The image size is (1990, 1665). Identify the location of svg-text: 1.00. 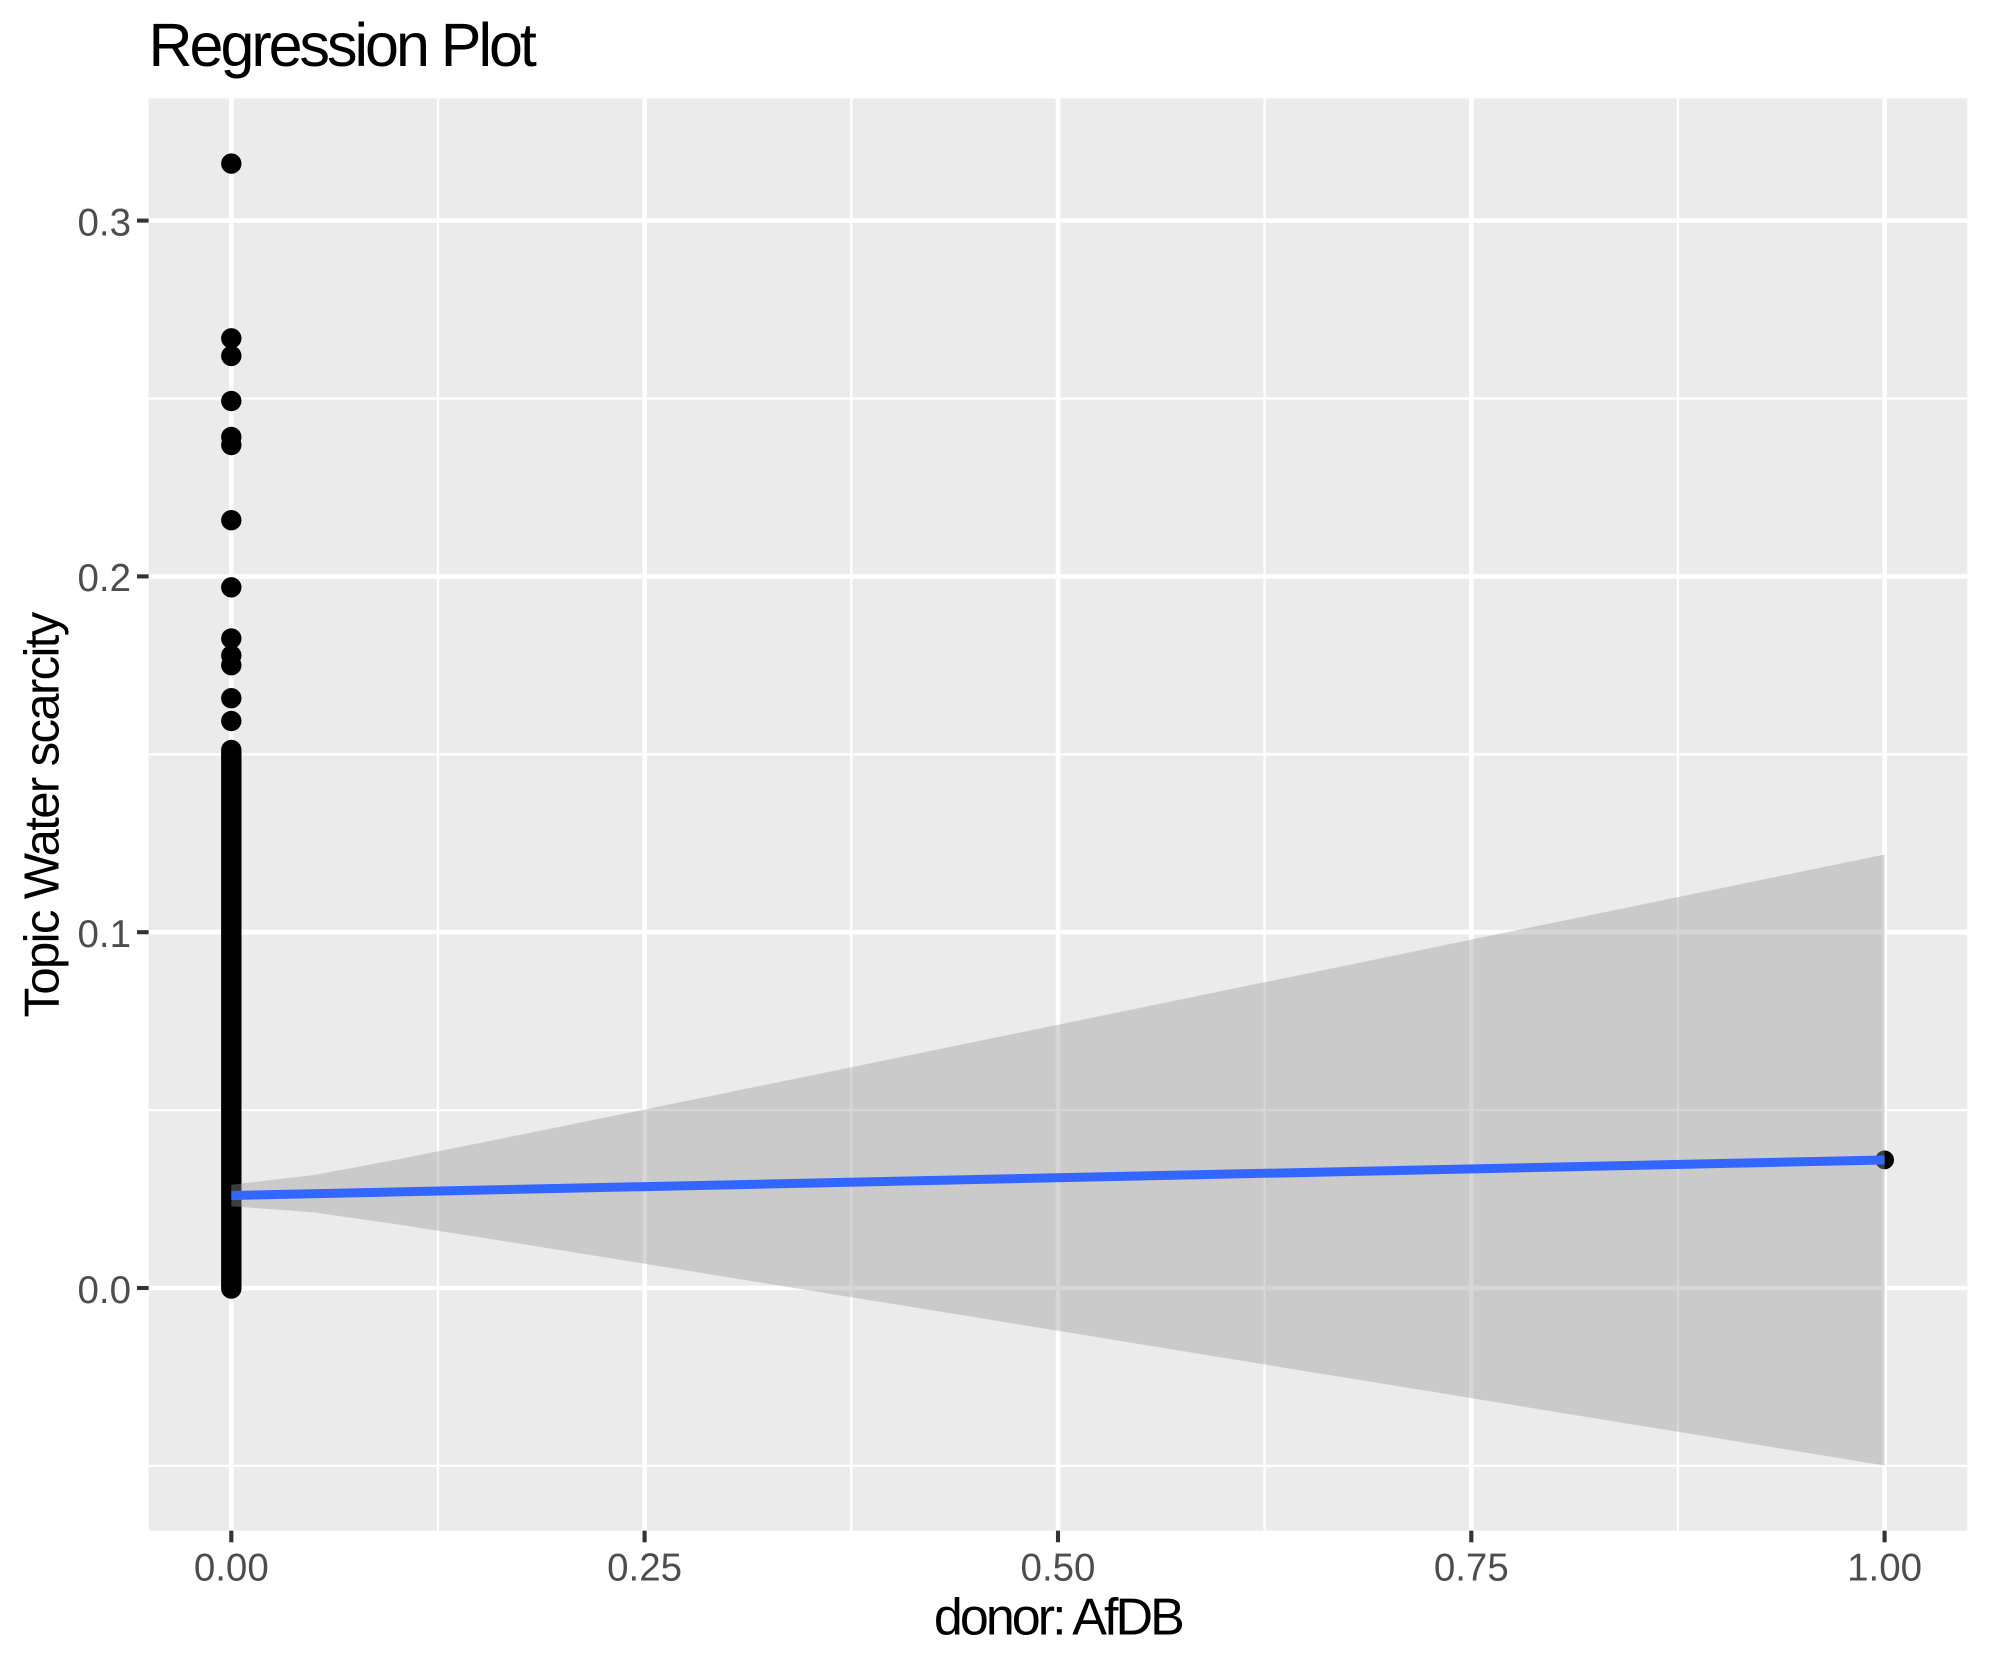
(1884, 1568).